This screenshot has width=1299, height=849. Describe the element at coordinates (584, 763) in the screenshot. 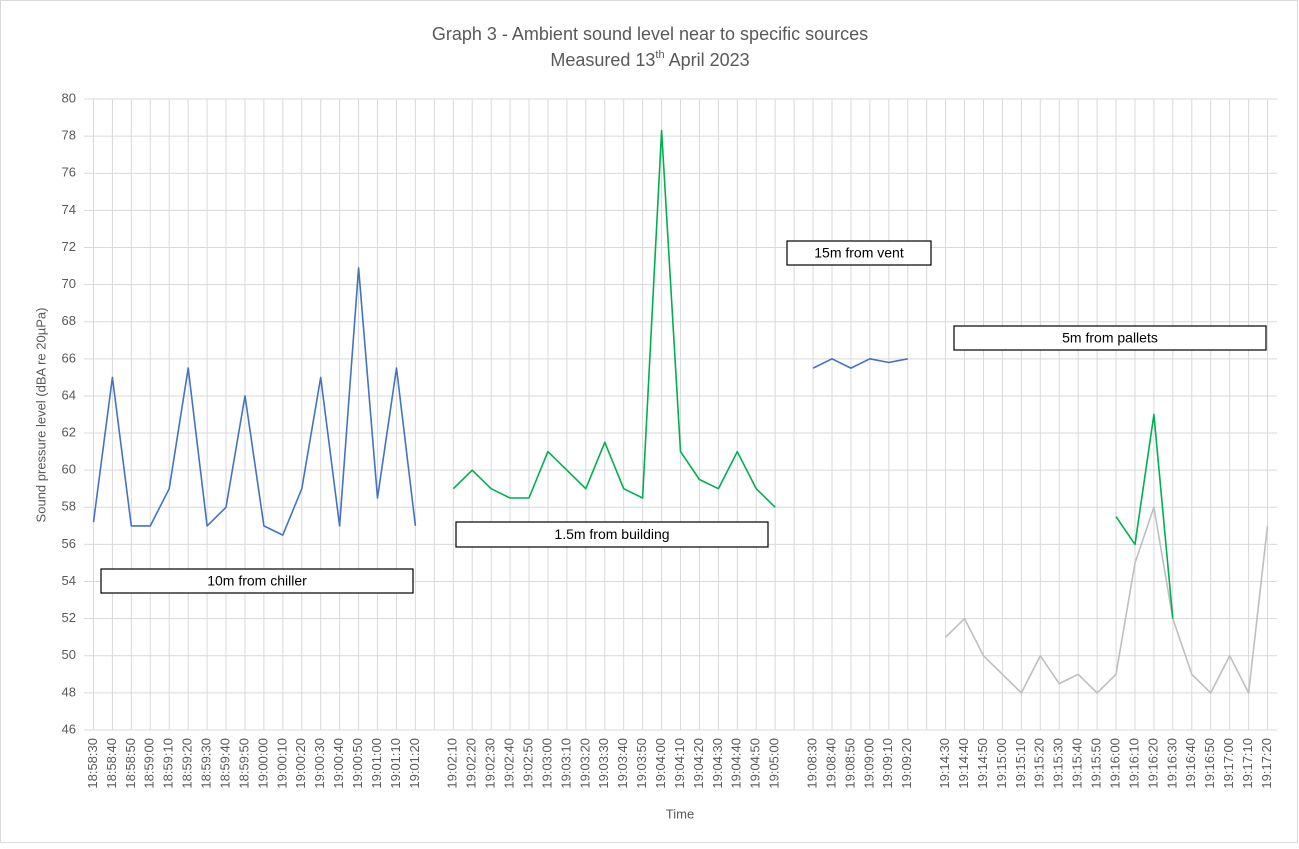

I see `x-tick-label: 19:03:20` at that location.